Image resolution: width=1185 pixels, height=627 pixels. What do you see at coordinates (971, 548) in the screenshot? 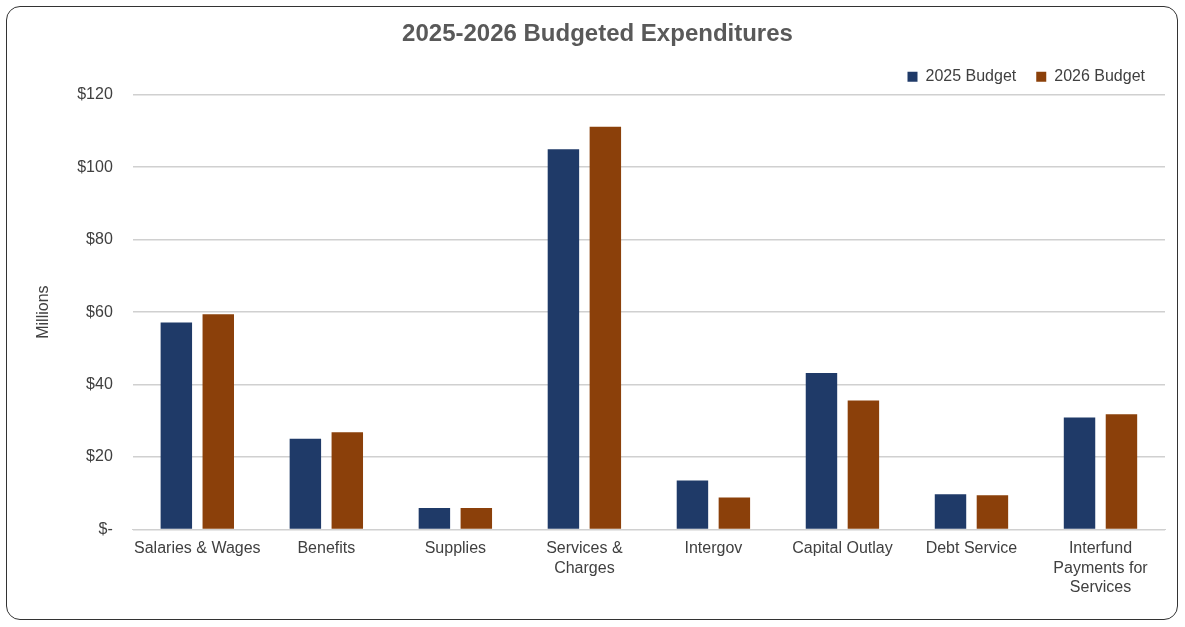
I see `x-tick-label: Debt Service` at bounding box center [971, 548].